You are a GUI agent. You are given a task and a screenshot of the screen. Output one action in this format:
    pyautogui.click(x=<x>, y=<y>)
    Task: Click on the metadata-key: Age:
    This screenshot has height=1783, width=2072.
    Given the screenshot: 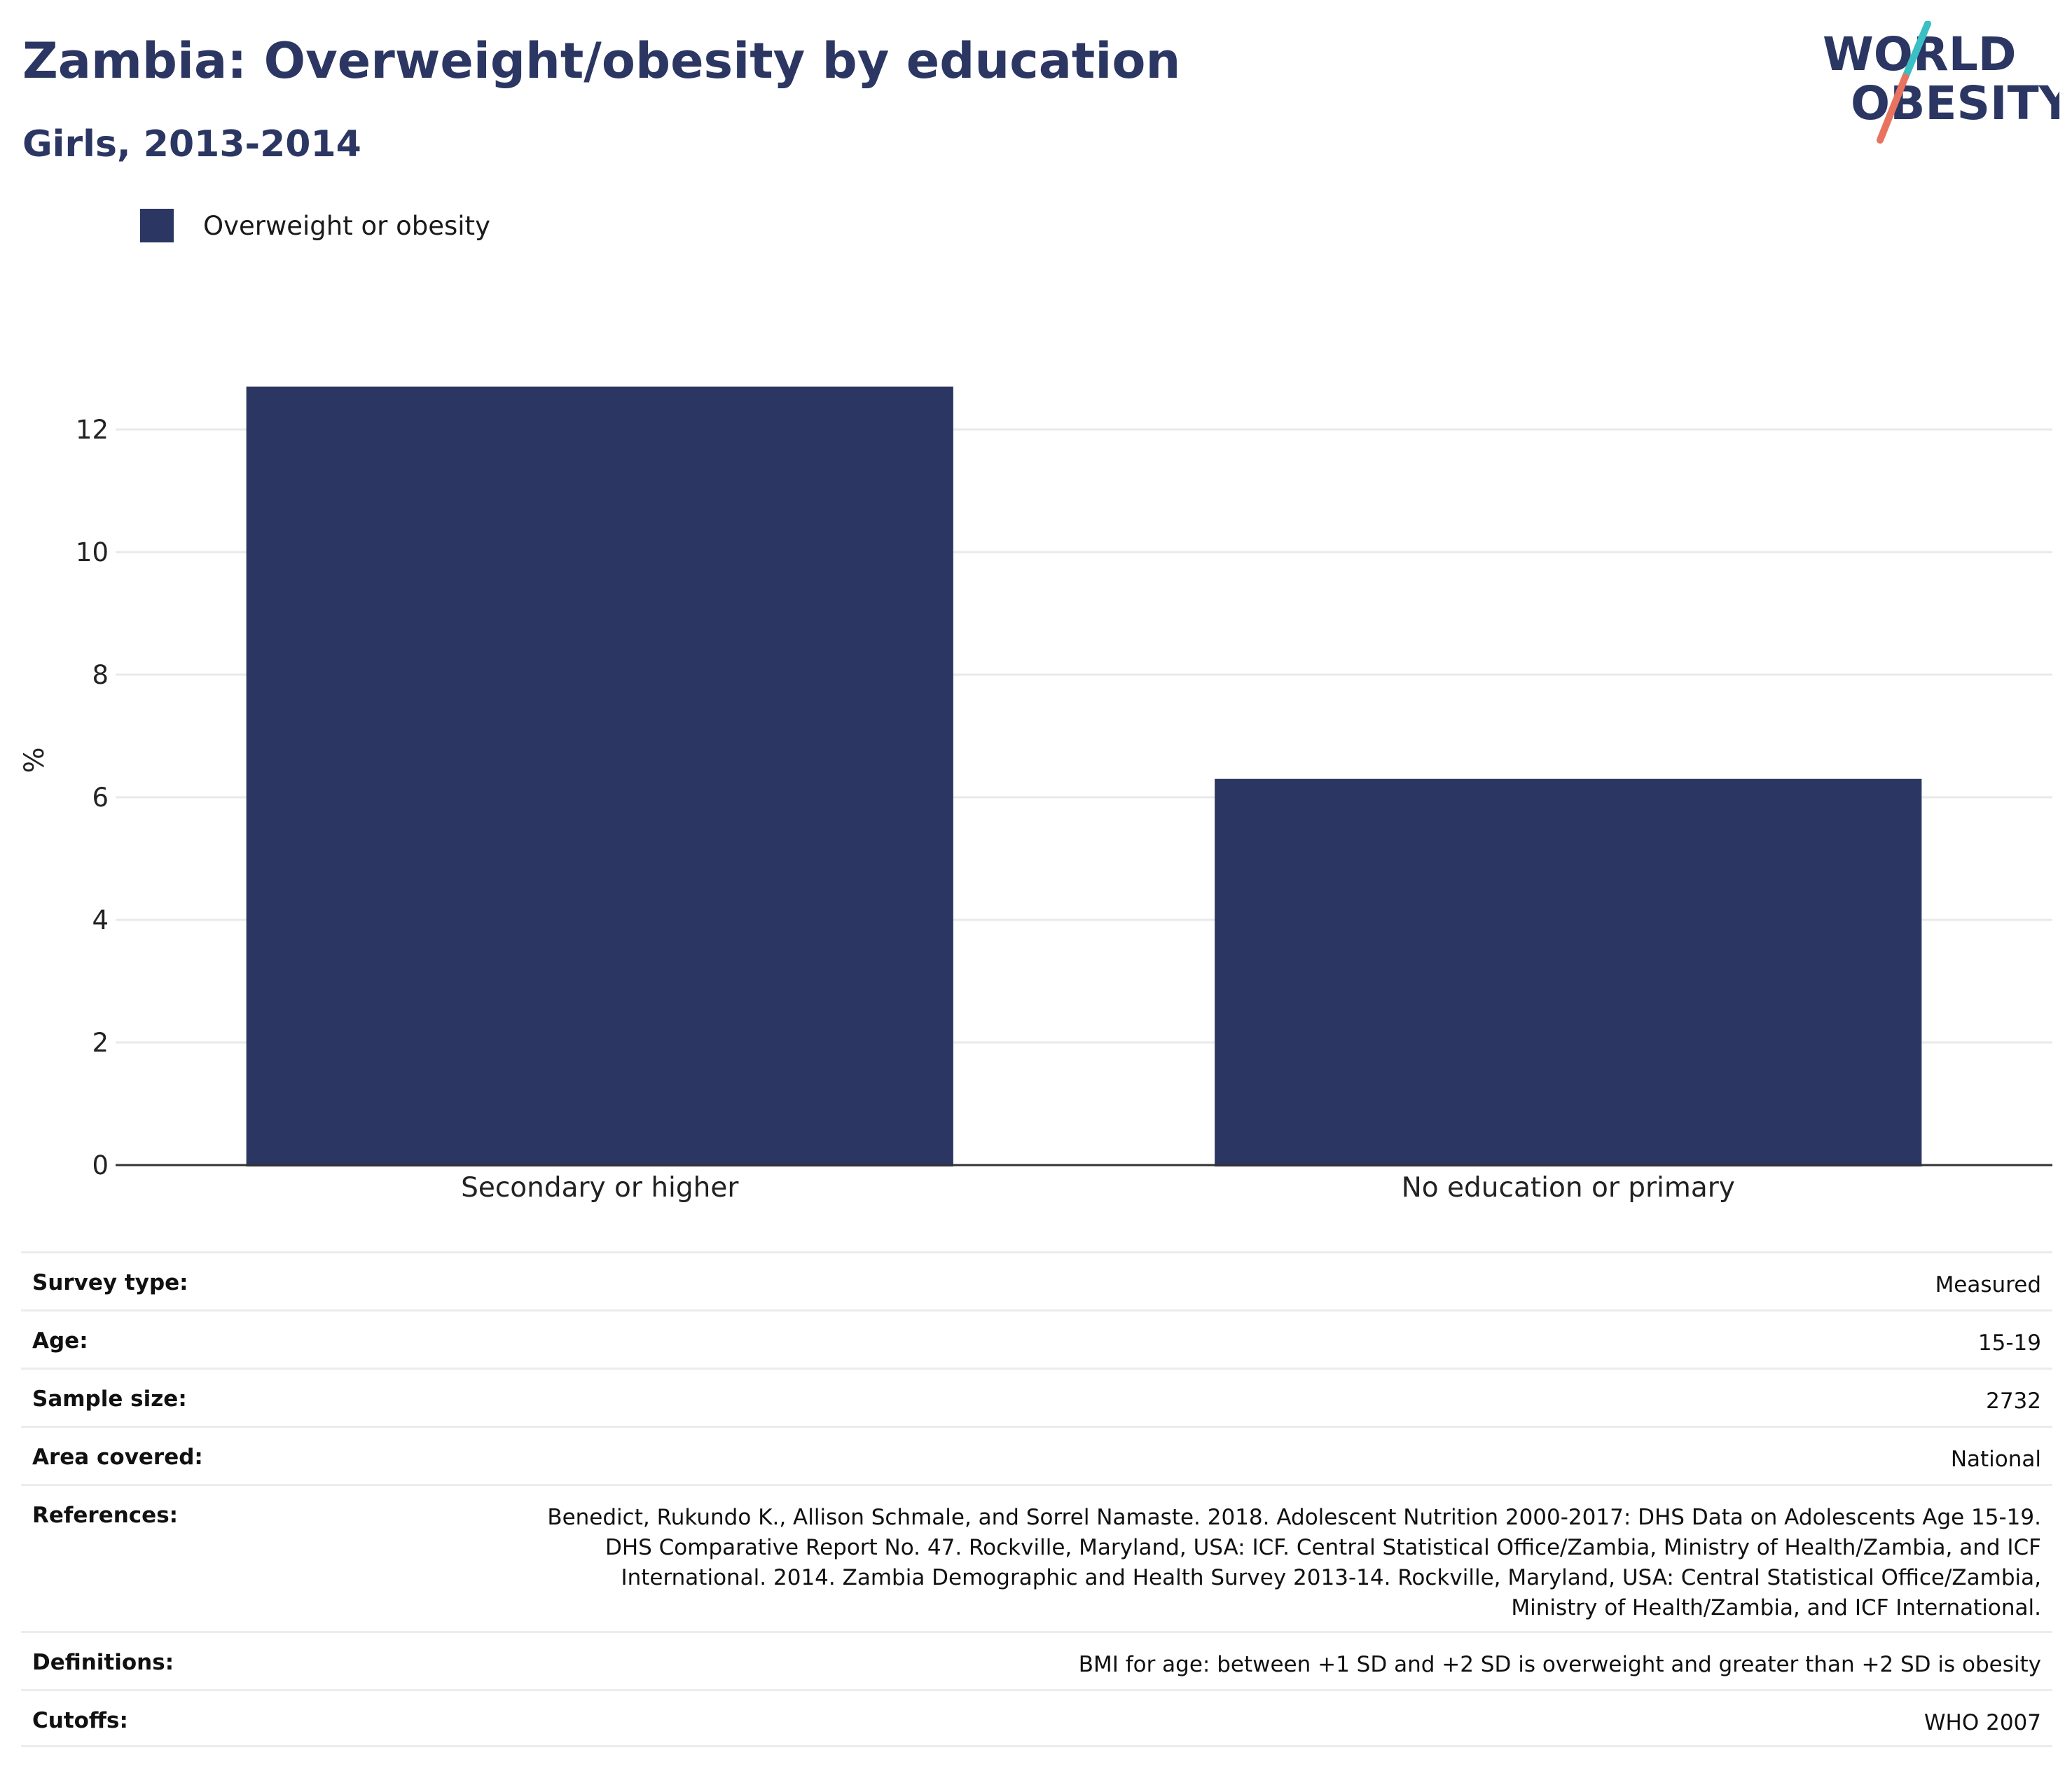 What is the action you would take?
    pyautogui.click(x=60, y=1341)
    